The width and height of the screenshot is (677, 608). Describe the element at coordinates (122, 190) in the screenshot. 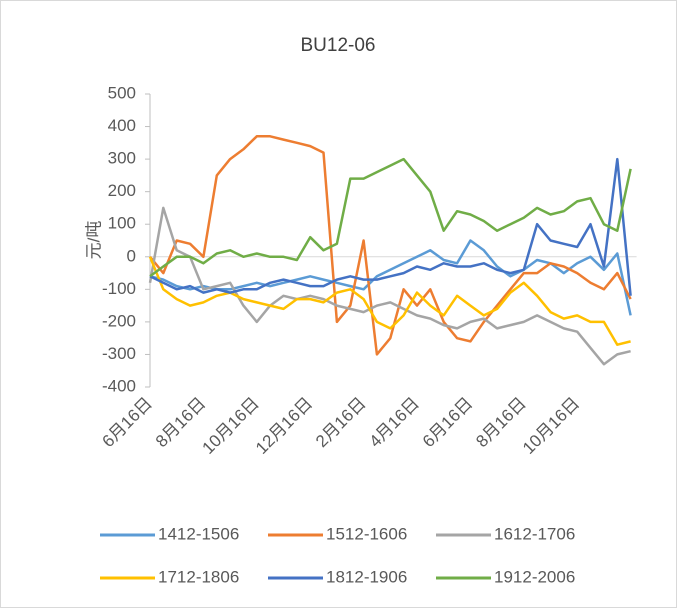

I see `y-tick-label: 200` at that location.